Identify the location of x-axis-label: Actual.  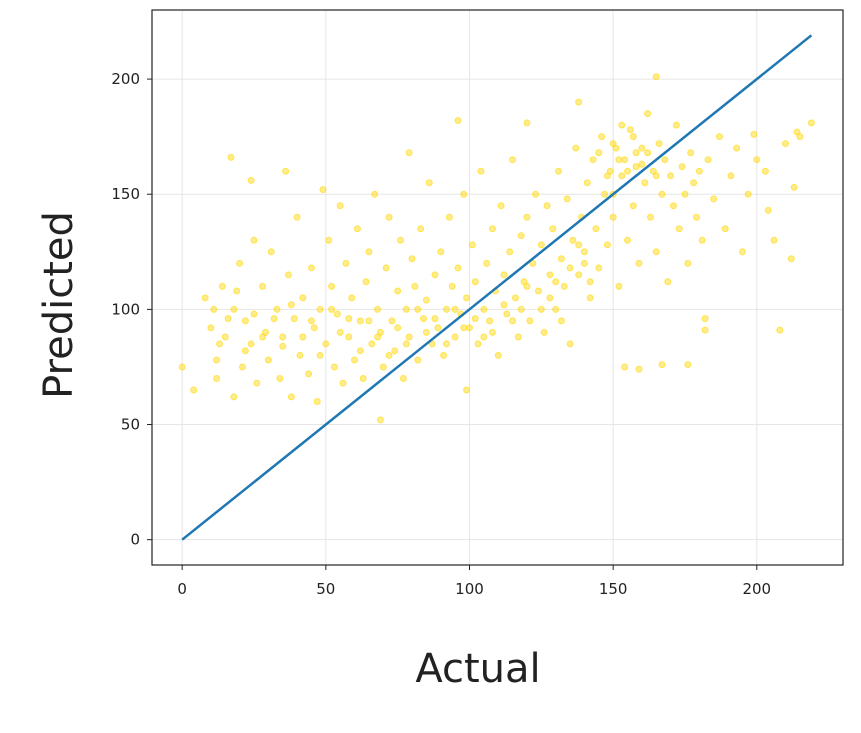
(477, 669).